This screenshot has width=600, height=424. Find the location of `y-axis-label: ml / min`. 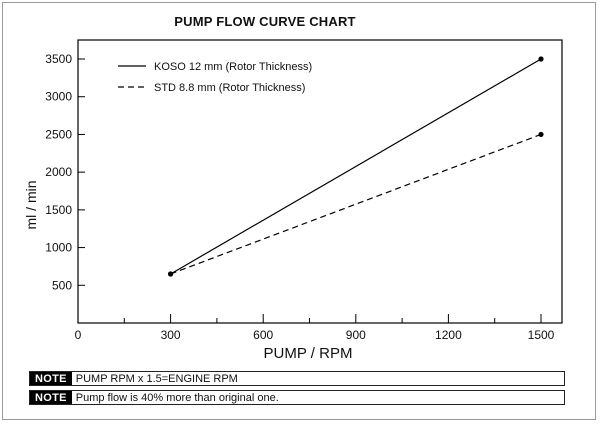

y-axis-label: ml / min is located at coordinates (31, 205).